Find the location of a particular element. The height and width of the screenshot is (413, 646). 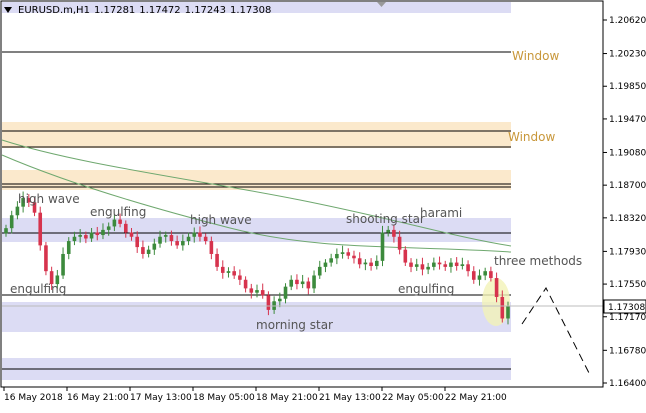

current-price-tag is located at coordinates (624, 306).